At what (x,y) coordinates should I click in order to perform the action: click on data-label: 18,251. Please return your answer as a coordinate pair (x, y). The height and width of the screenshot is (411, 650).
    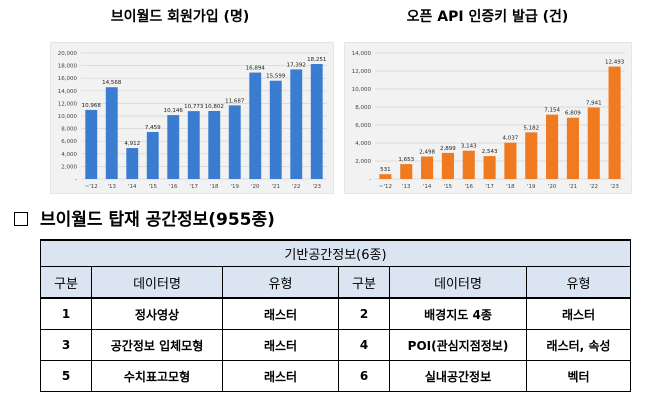
    Looking at the image, I should click on (316, 60).